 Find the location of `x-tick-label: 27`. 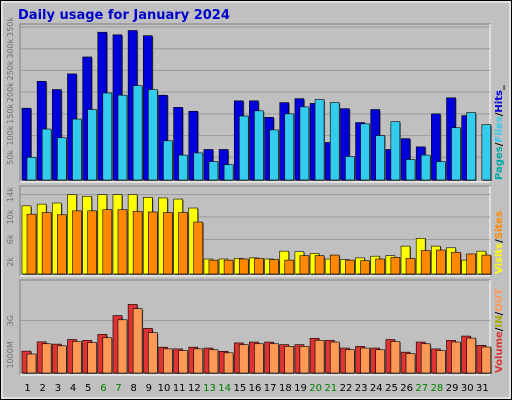

x-tick-label: 27 is located at coordinates (421, 388).